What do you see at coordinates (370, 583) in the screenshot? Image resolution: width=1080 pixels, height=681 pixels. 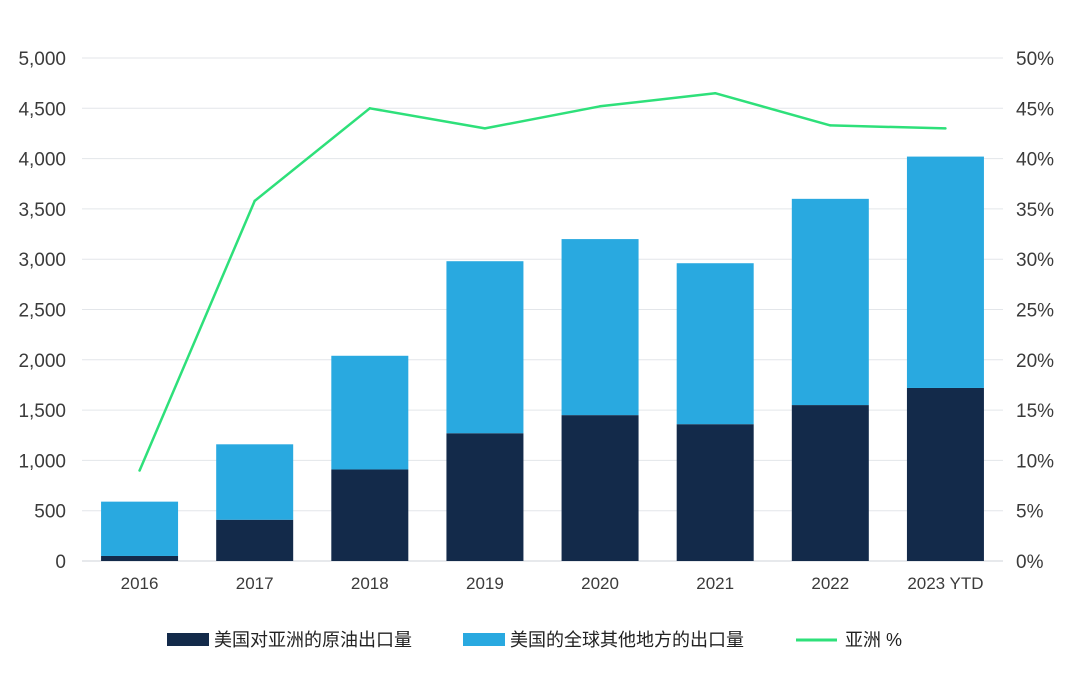 I see `x-tick-label: 2018` at bounding box center [370, 583].